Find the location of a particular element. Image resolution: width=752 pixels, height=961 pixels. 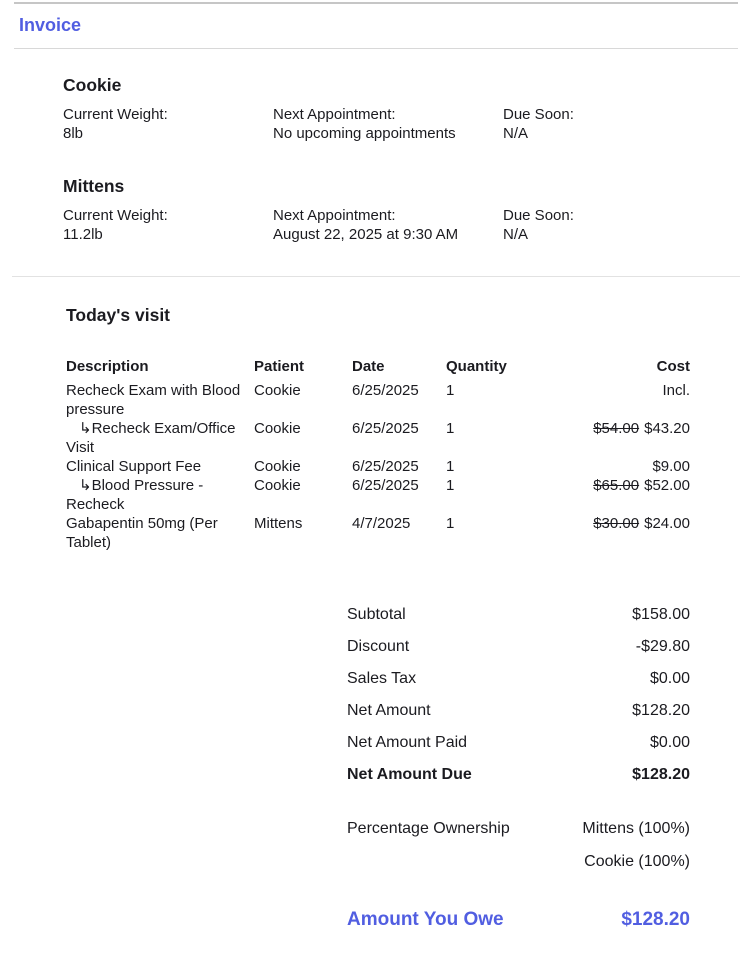

section-title: Today's visit is located at coordinates (118, 315).